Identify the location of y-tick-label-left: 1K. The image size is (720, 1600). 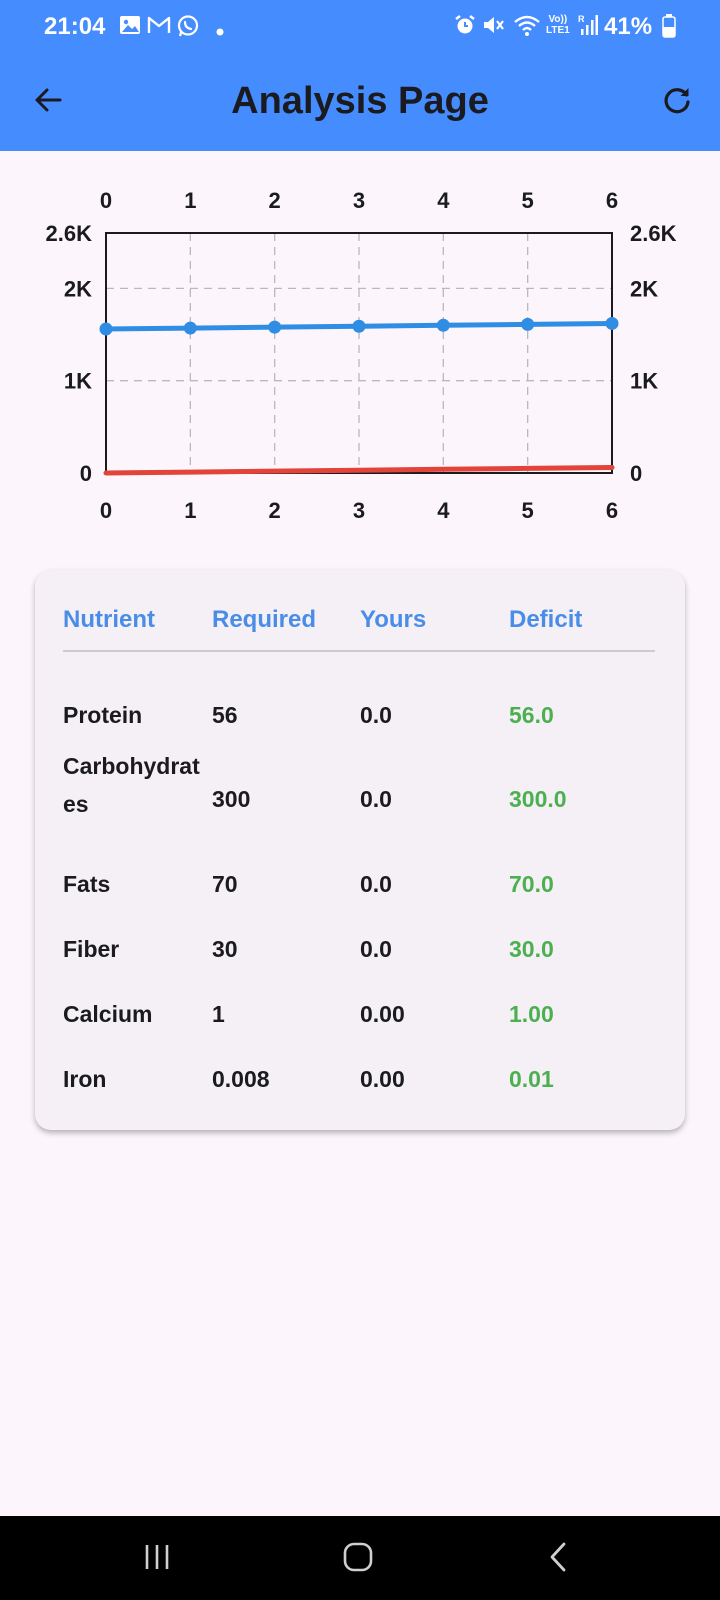
(78, 381).